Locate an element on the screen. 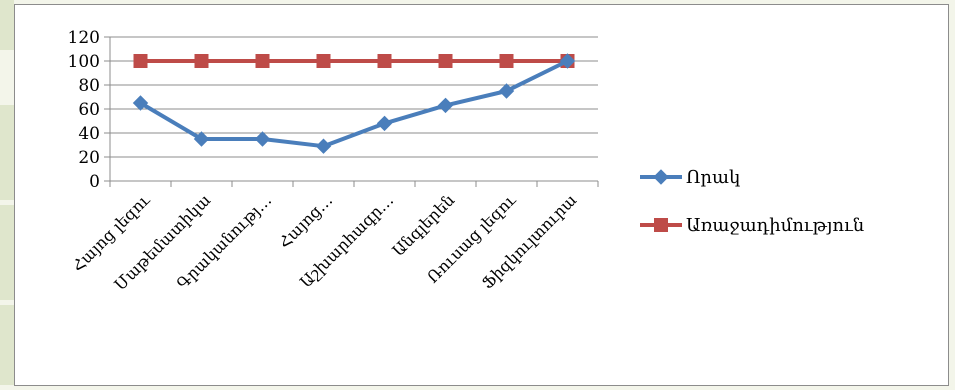 Image resolution: width=955 pixels, height=390 pixels. series-line is located at coordinates (354, 104).